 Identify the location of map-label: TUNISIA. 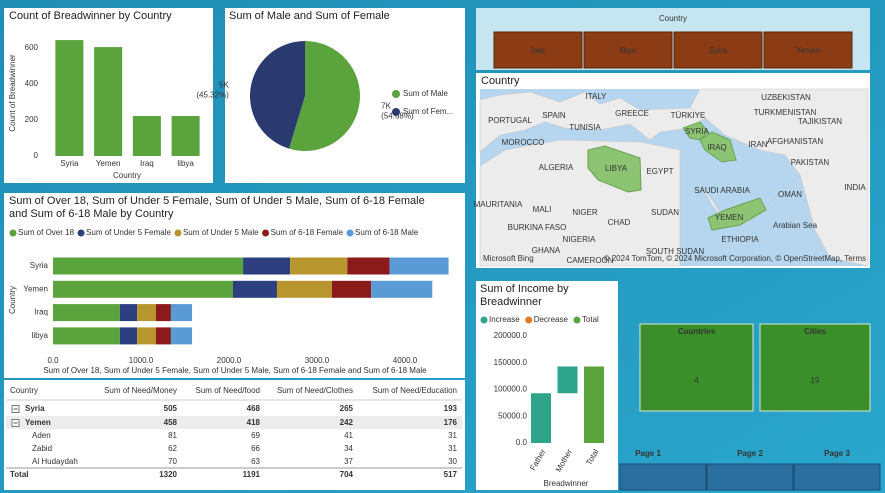
(585, 127).